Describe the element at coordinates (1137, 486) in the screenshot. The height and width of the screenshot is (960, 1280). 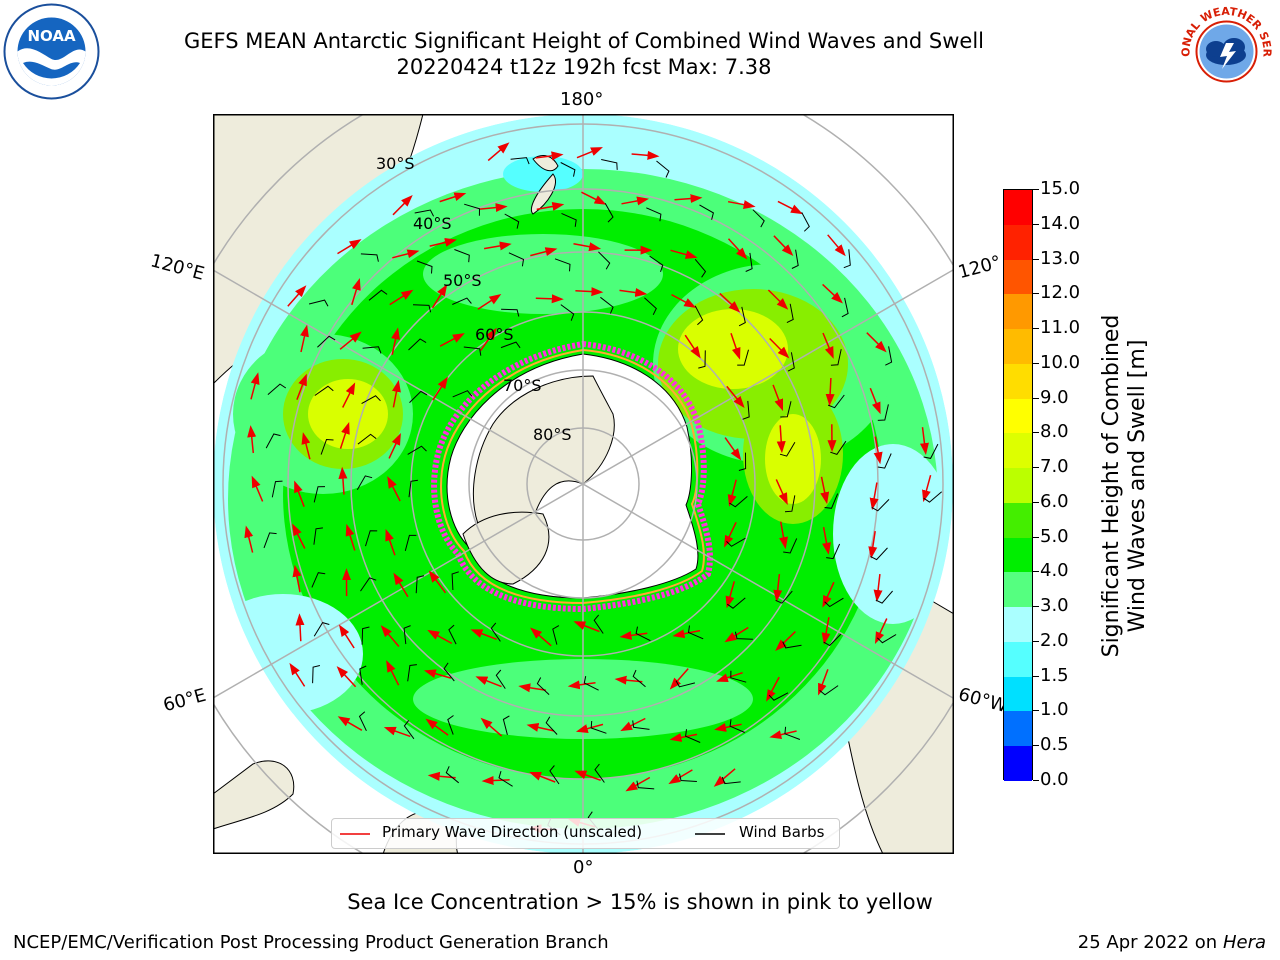
I see `colorbar-label-line2: Wind Waves and Swell [m]` at that location.